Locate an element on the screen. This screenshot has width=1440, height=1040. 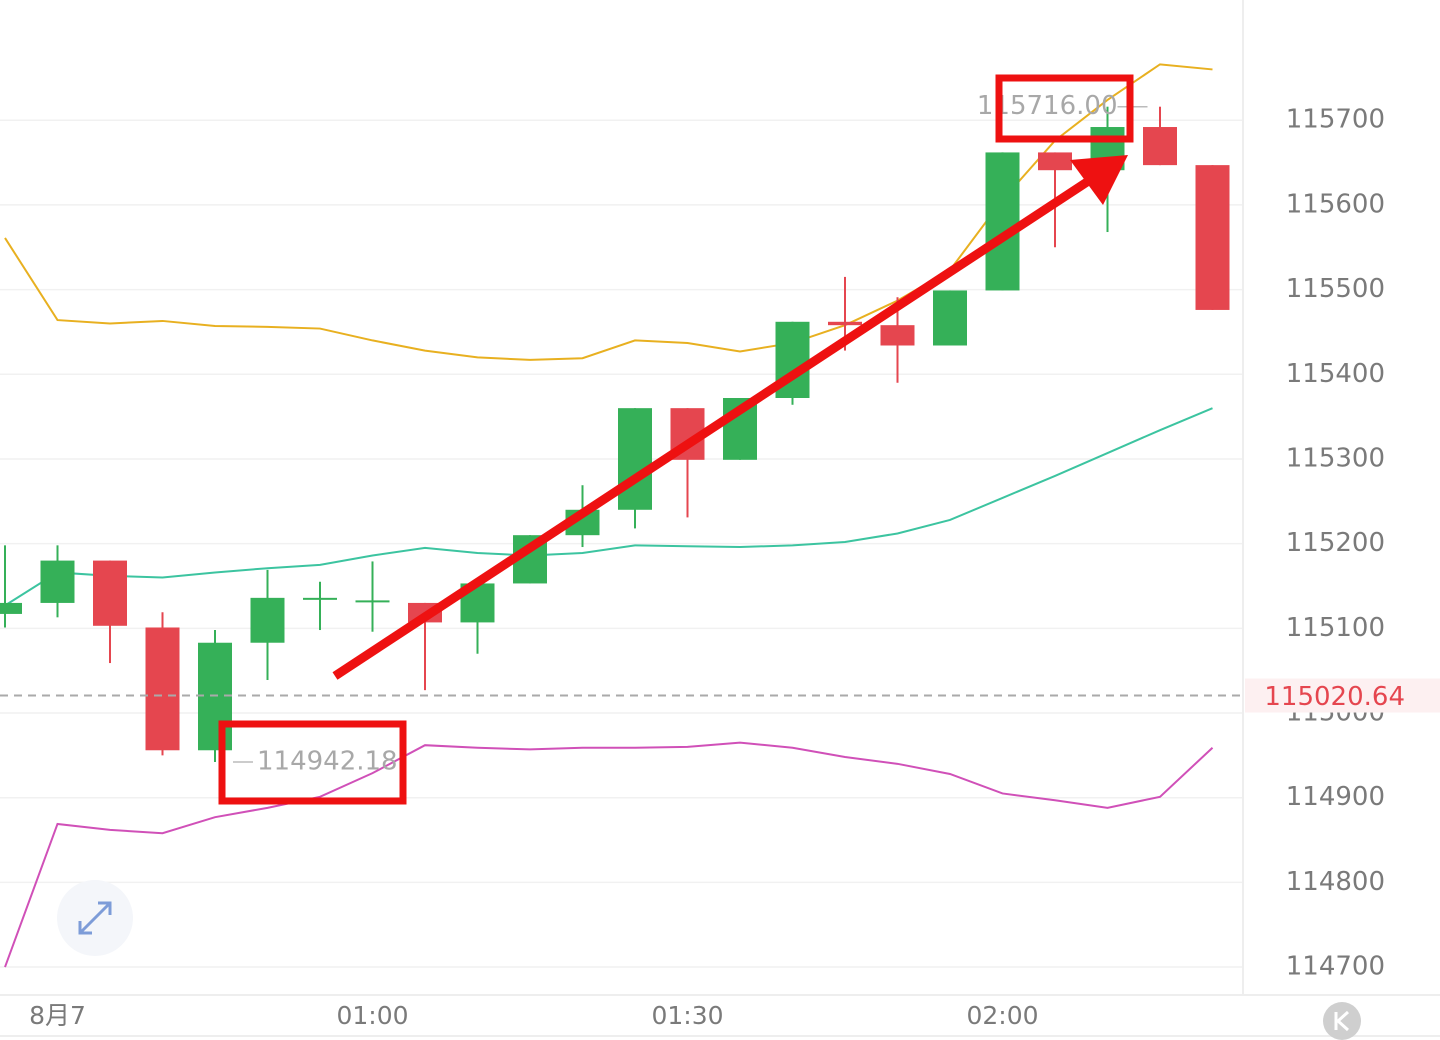
last-price-bg is located at coordinates (1342, 695).